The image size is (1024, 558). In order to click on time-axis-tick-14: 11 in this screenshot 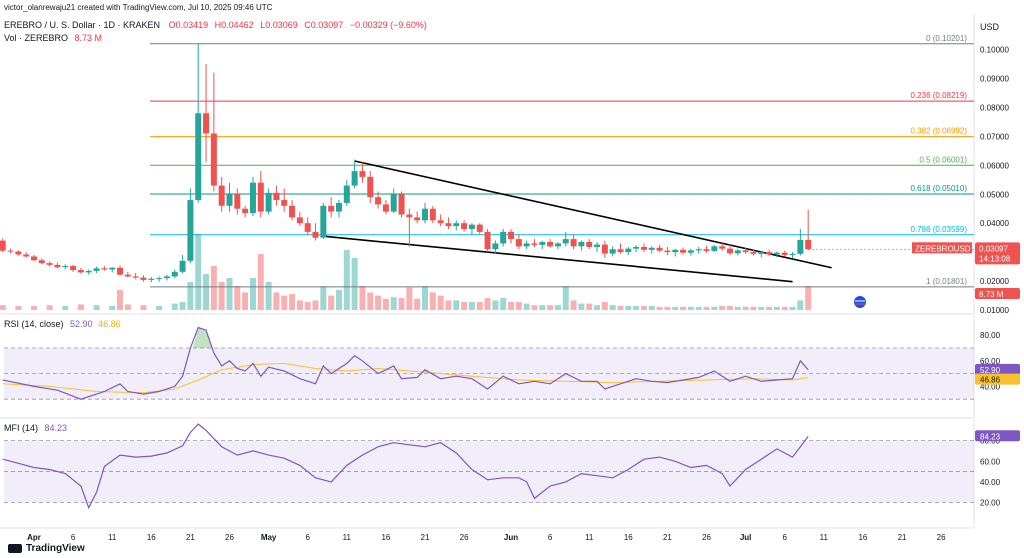, I will do `click(589, 537)`.